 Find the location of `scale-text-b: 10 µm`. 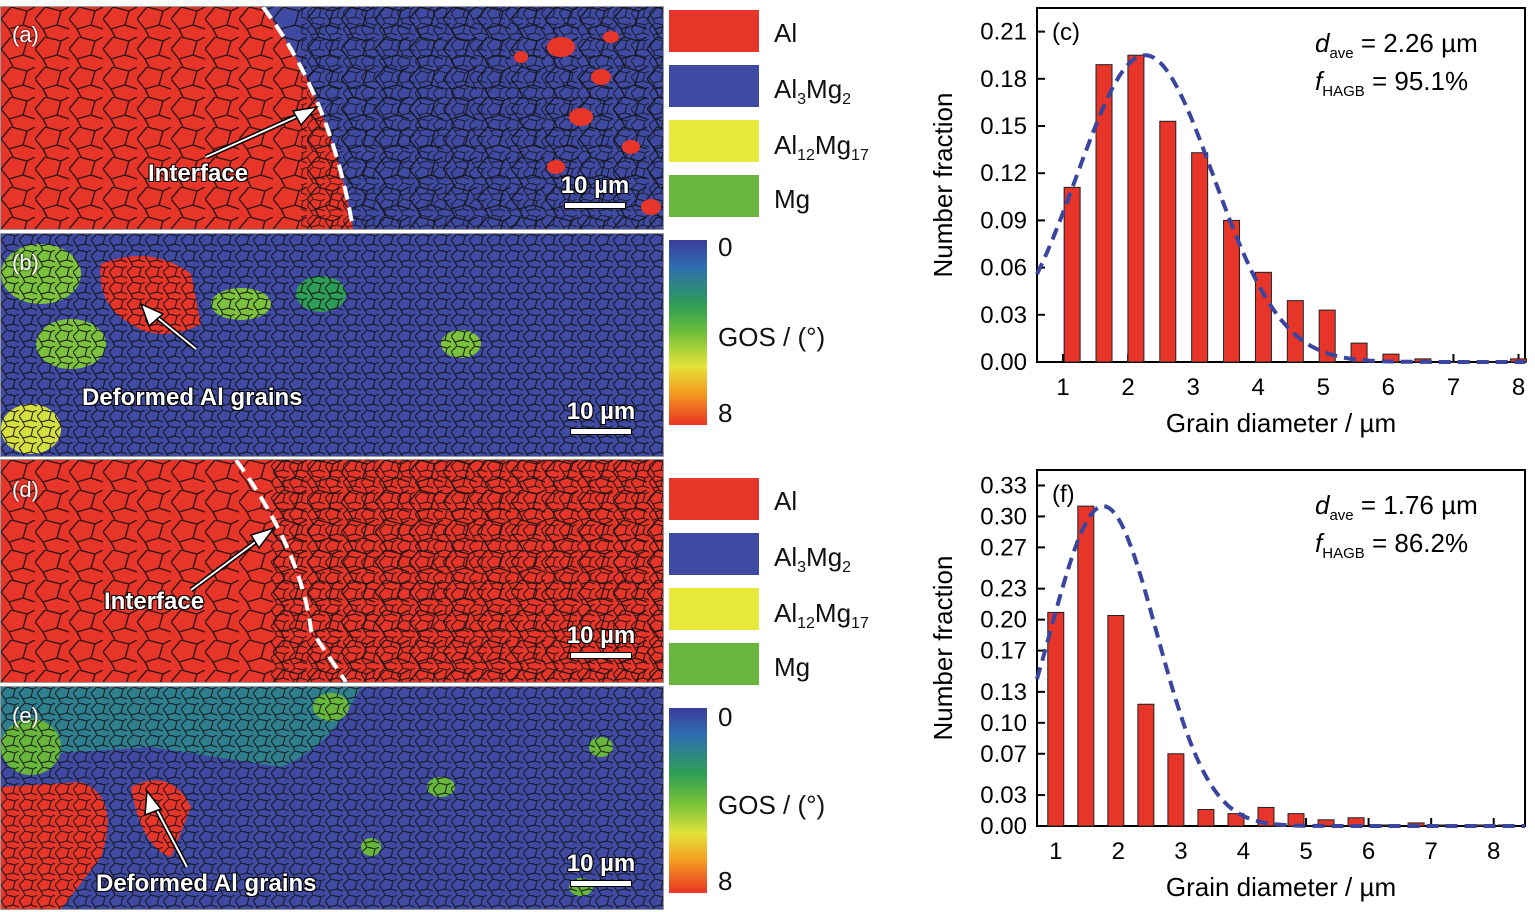

scale-text-b: 10 µm is located at coordinates (601, 411).